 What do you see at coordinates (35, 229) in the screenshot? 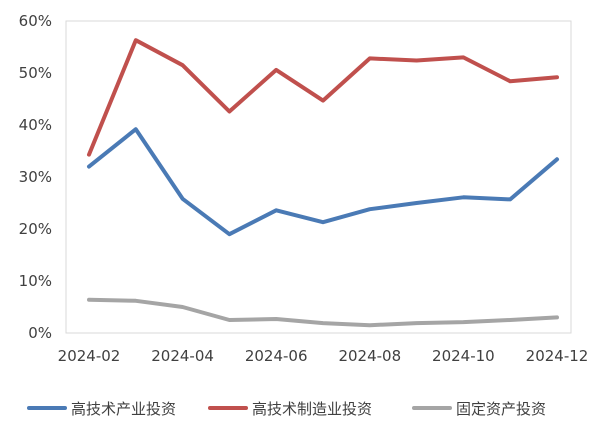
I see `y-tick-label: 20%` at bounding box center [35, 229].